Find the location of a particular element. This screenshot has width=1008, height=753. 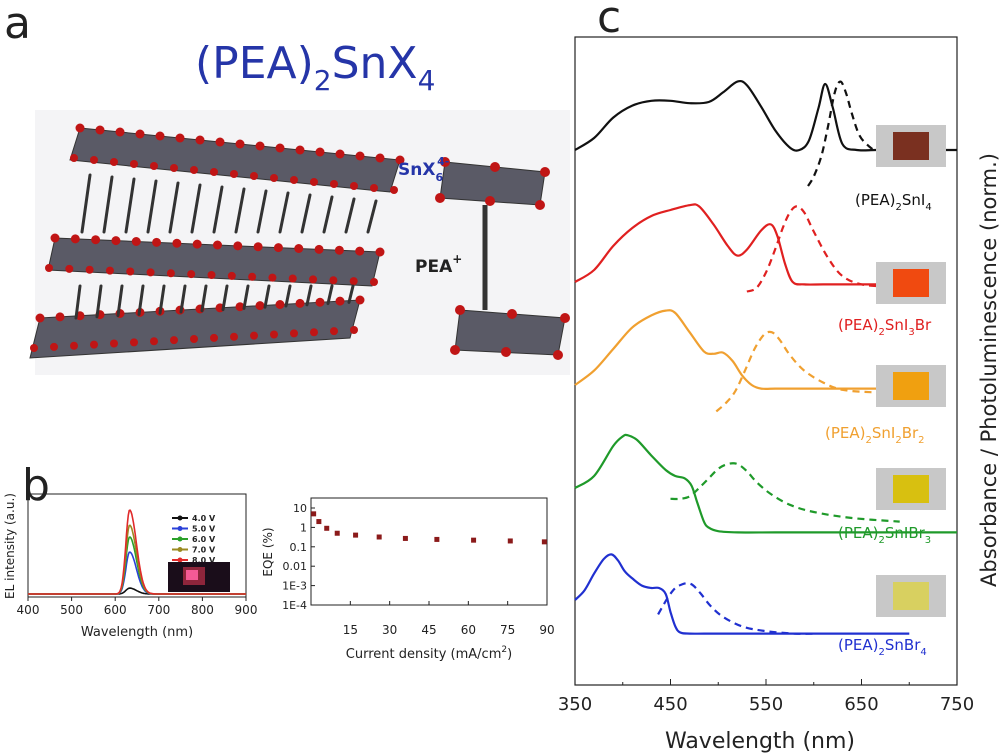

c-xtick-label: 750 is located at coordinates (957, 704).